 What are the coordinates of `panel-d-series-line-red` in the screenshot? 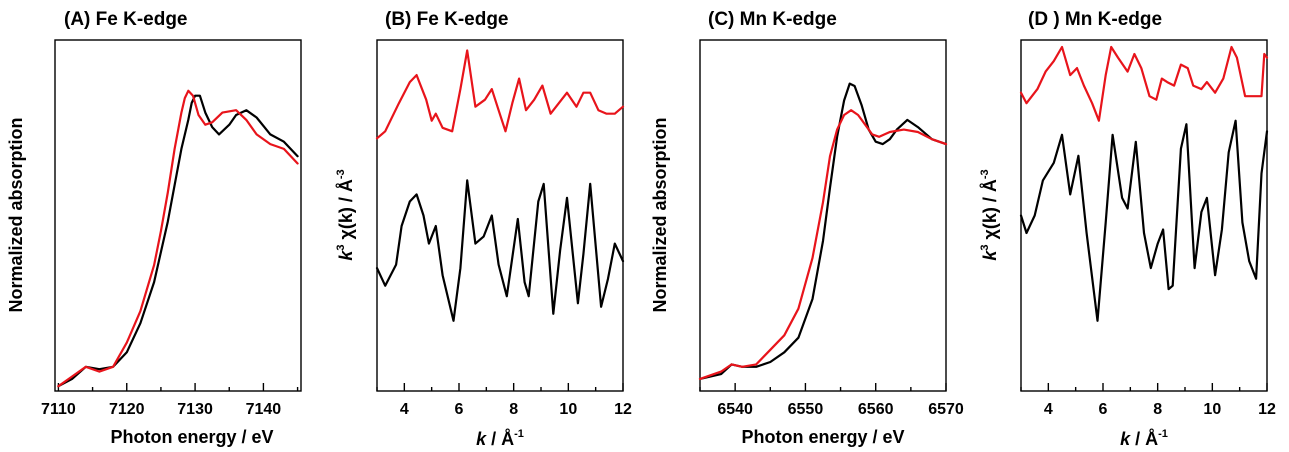 It's located at (1144, 83).